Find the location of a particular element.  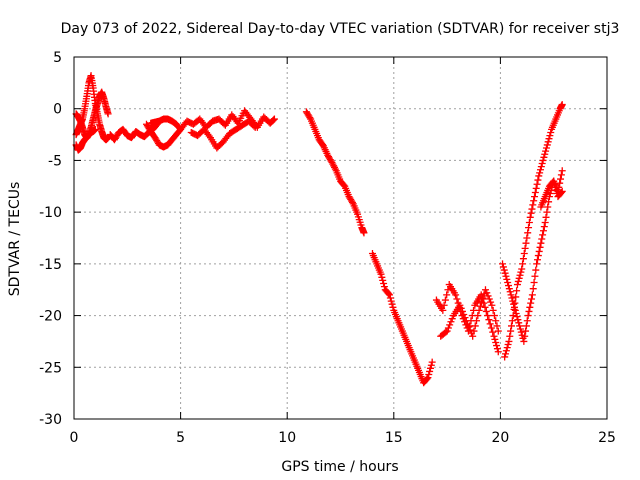

x-tick-label: 5 is located at coordinates (180, 438).